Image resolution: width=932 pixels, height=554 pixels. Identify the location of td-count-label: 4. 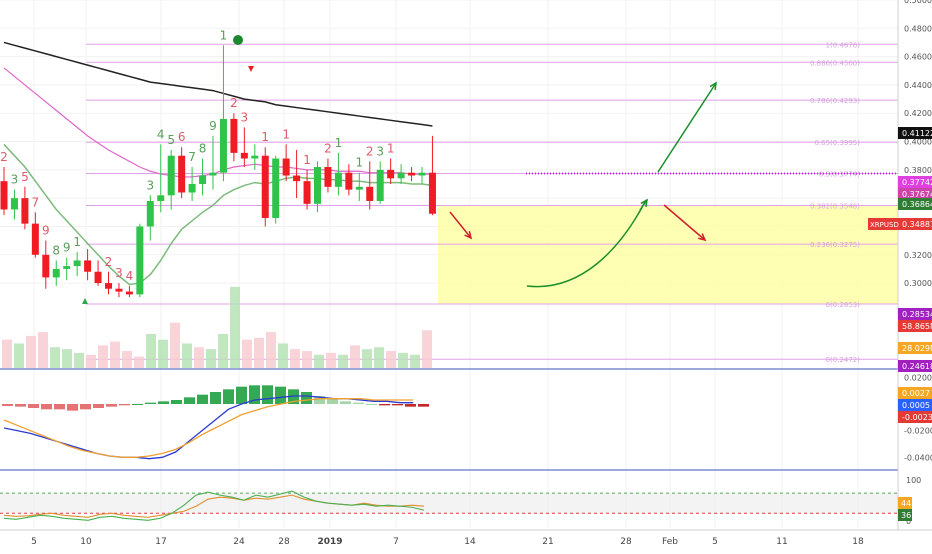
(130, 276).